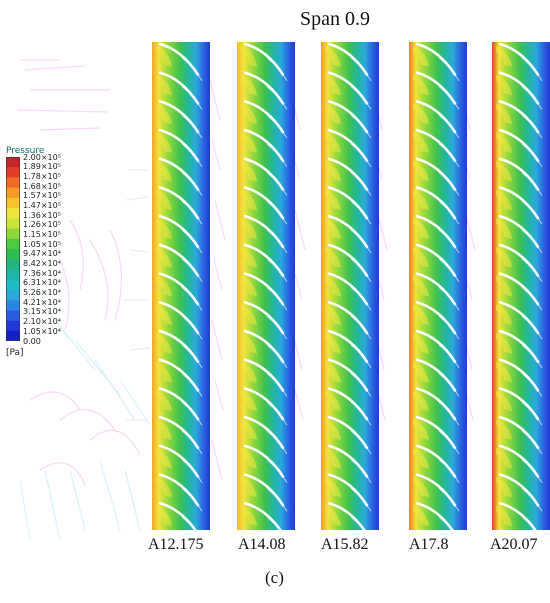  What do you see at coordinates (176, 544) in the screenshot?
I see `case-label: A12.175` at bounding box center [176, 544].